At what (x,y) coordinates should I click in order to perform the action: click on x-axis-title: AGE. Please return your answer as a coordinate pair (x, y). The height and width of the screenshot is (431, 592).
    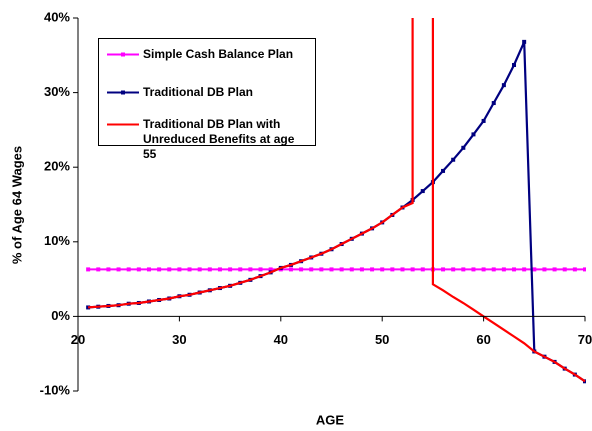
    Looking at the image, I should click on (330, 419).